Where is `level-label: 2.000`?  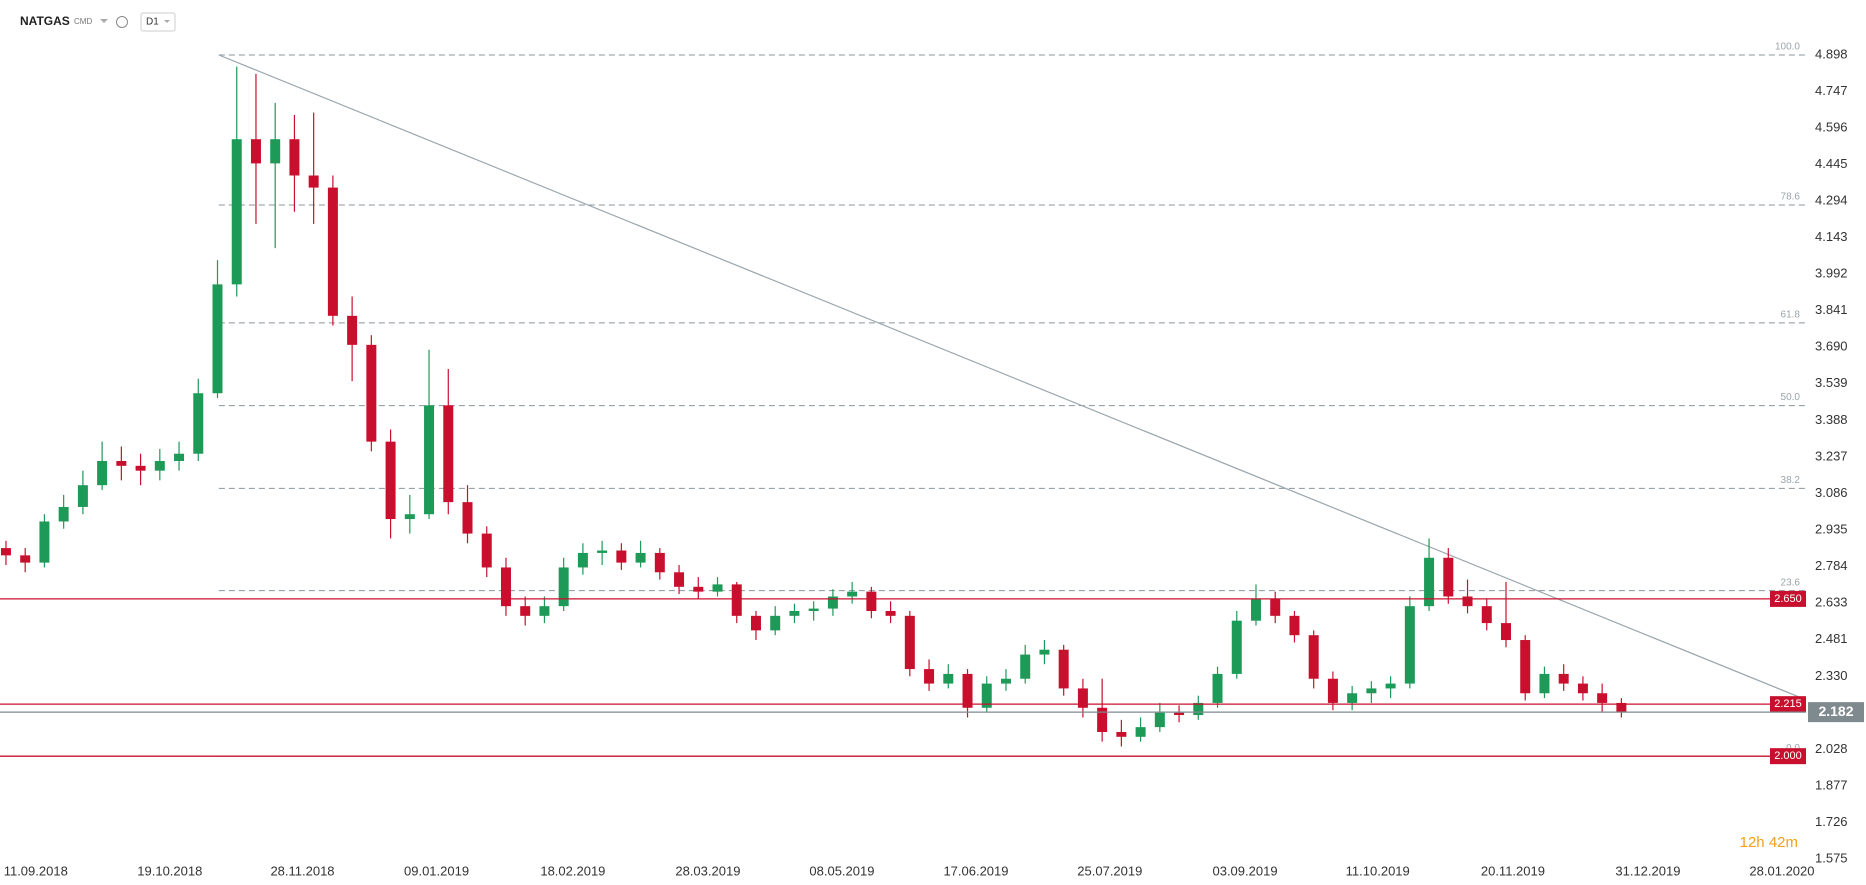
level-label: 2.000 is located at coordinates (1788, 756).